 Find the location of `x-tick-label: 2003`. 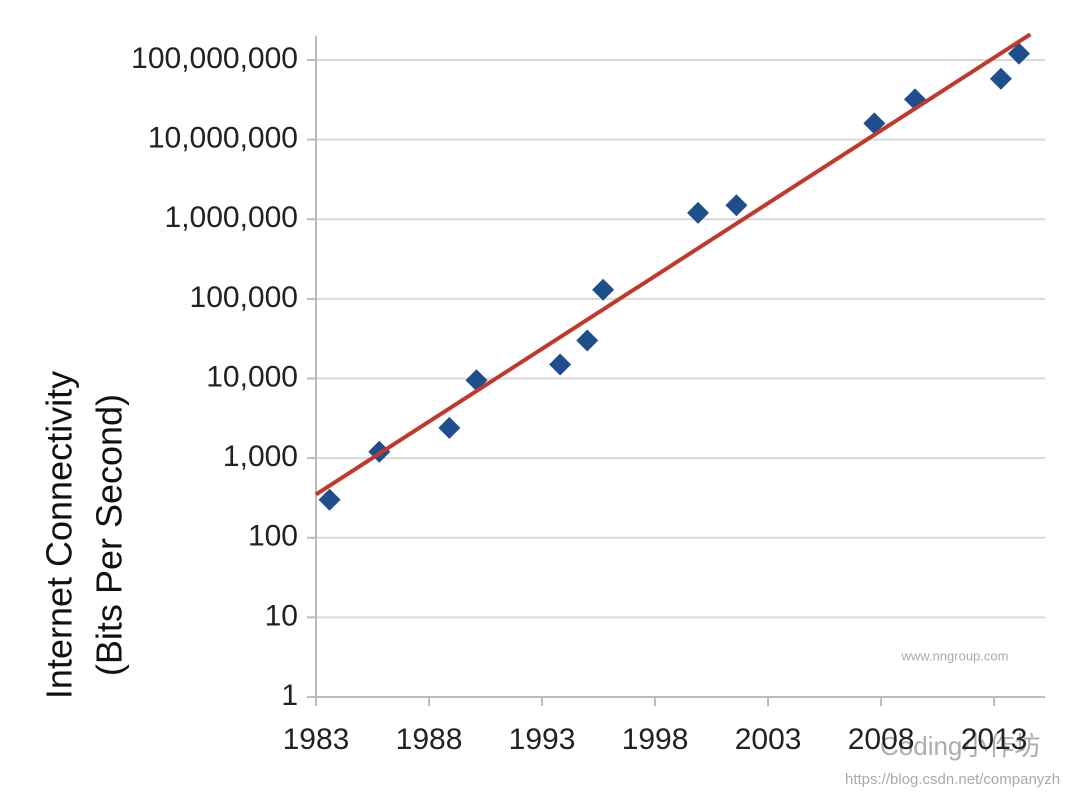

x-tick-label: 2003 is located at coordinates (768, 739).